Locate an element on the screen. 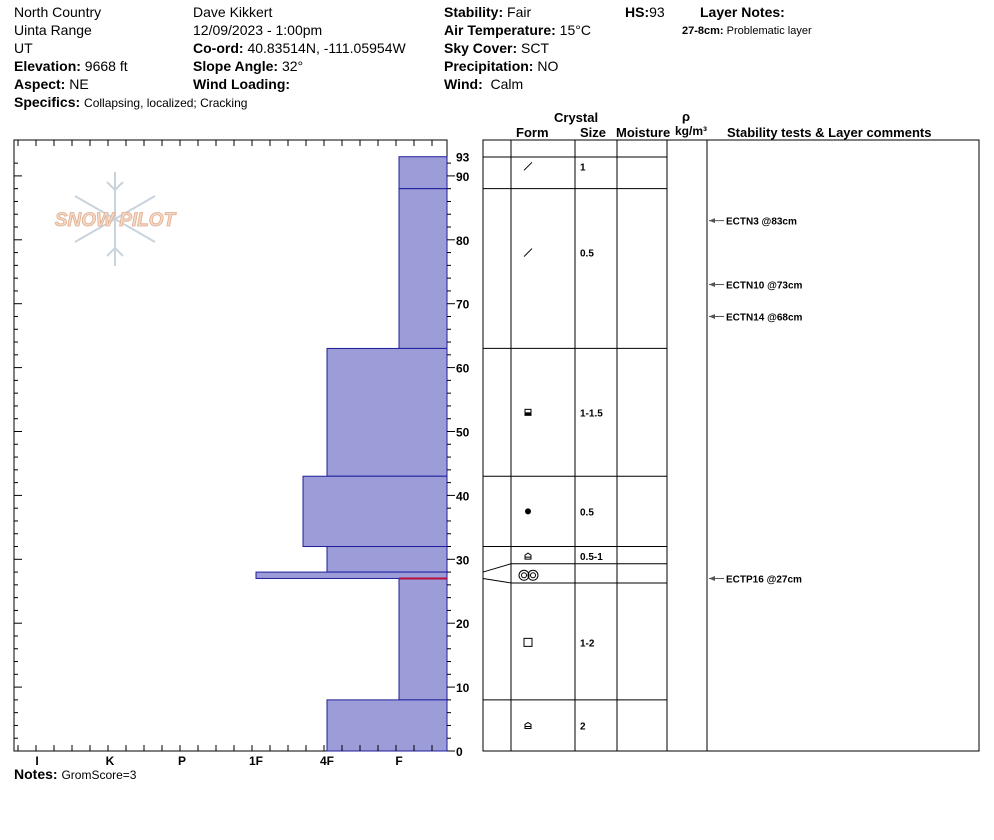 Image resolution: width=994 pixels, height=840 pixels. date-time: 12/09/2023 - 1:00pm is located at coordinates (258, 30).